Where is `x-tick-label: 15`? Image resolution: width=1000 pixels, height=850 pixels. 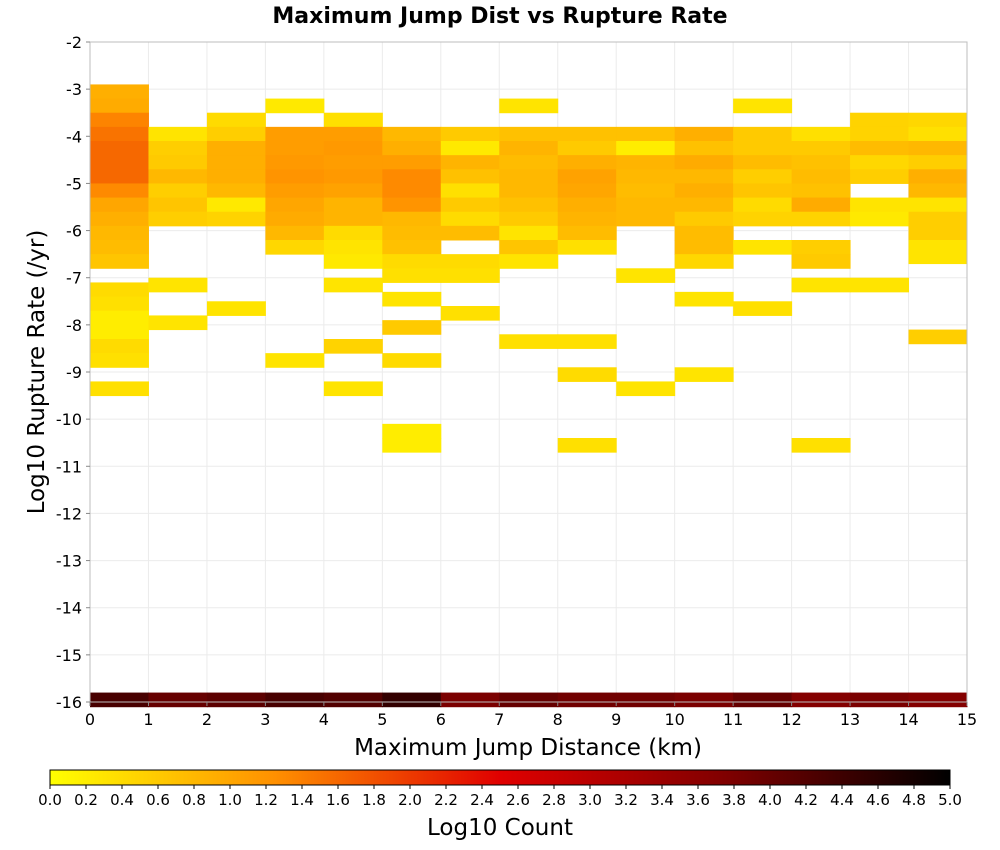 x-tick-label: 15 is located at coordinates (967, 719).